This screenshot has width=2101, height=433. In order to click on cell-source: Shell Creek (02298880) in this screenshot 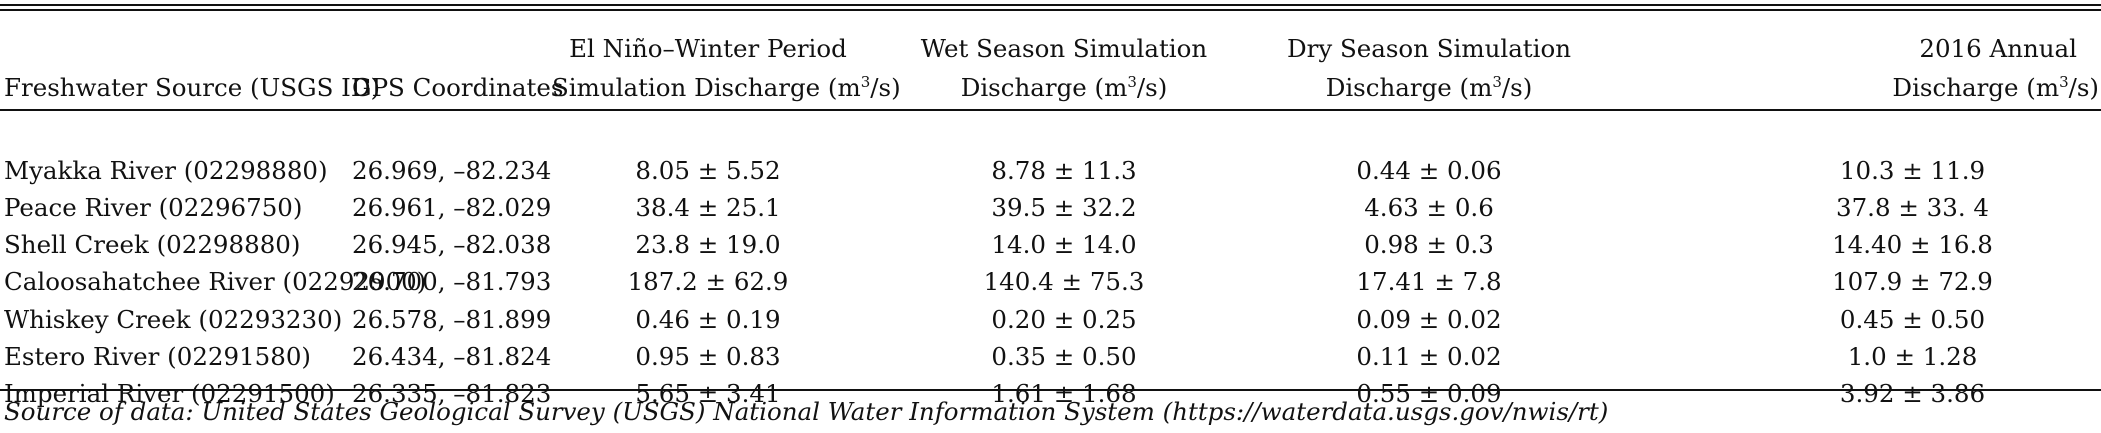, I will do `click(152, 245)`.